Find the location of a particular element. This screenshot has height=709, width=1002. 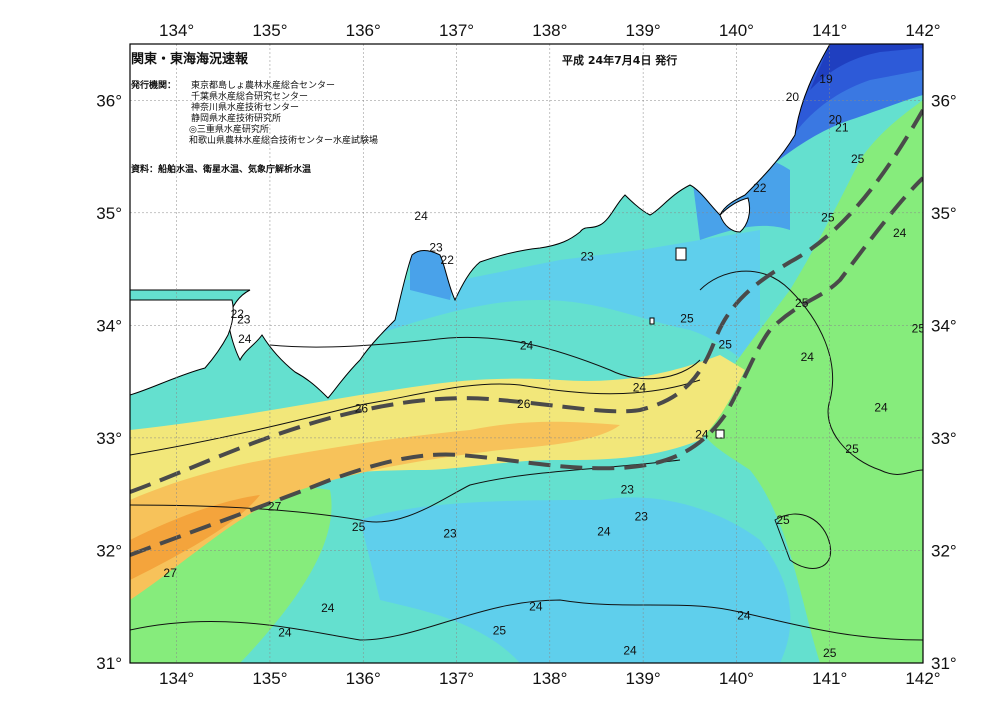

longitude-labels-bottom: 134° 135° 136° 137° 138° 139° 140° 141° 142° is located at coordinates (550, 678).